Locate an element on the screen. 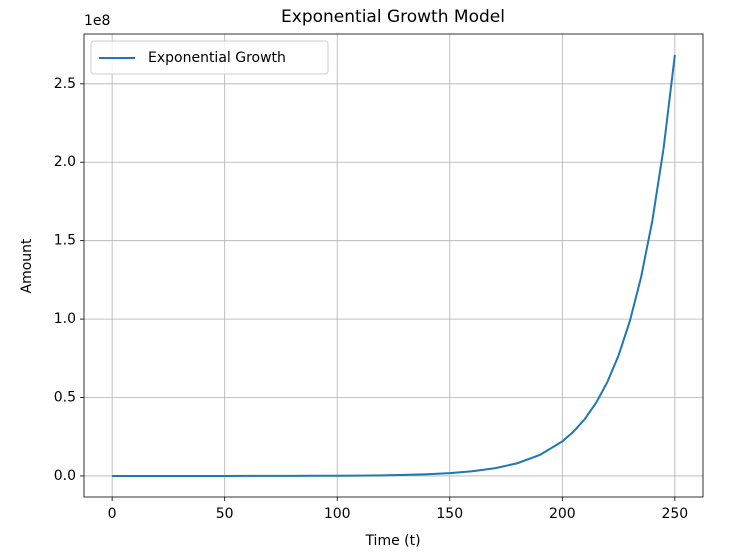 Image resolution: width=731 pixels, height=557 pixels. chart-title: Exponential Growth Model is located at coordinates (393, 17).